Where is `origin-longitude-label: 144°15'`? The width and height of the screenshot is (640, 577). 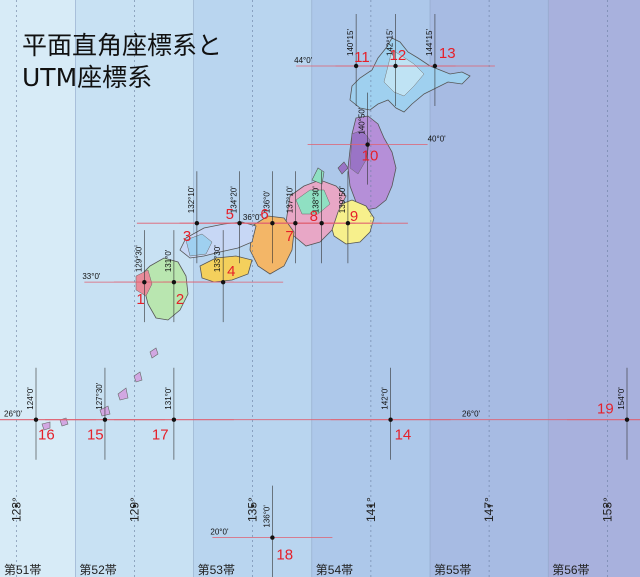 origin-longitude-label: 144°15' is located at coordinates (429, 42).